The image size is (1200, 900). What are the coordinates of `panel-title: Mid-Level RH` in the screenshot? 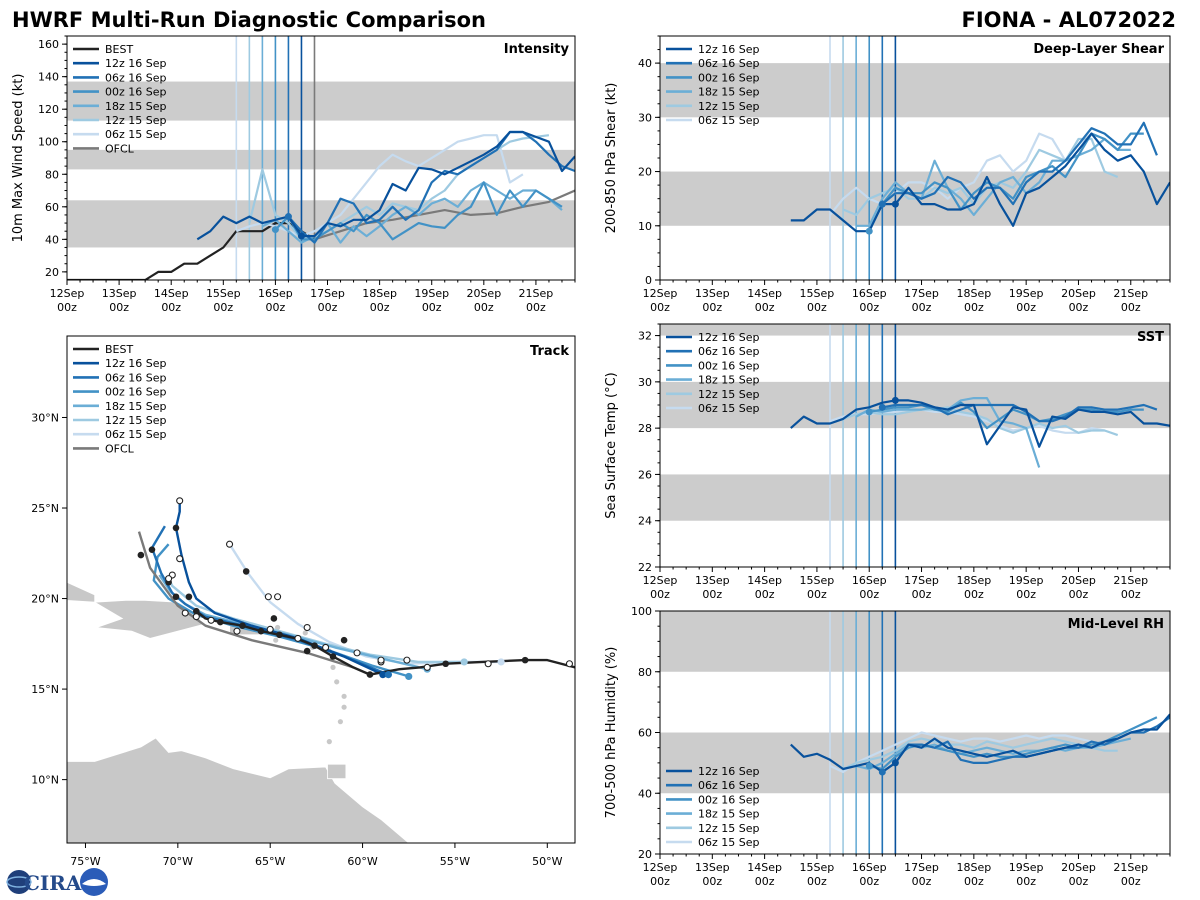 It's located at (1116, 624).